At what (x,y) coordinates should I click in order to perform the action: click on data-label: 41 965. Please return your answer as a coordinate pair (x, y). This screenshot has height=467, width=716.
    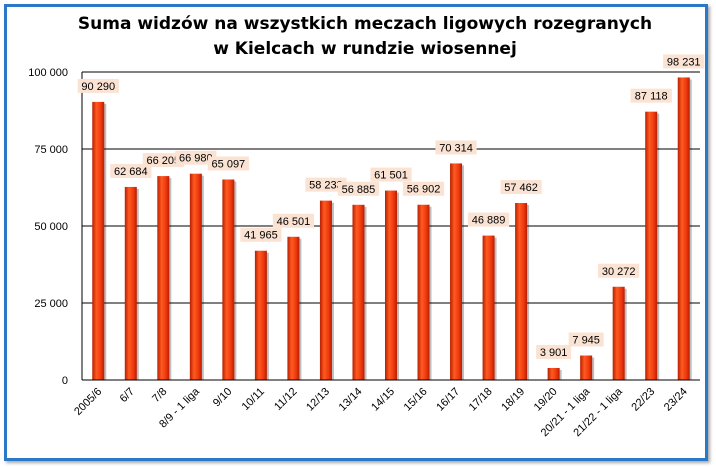
    Looking at the image, I should click on (261, 236).